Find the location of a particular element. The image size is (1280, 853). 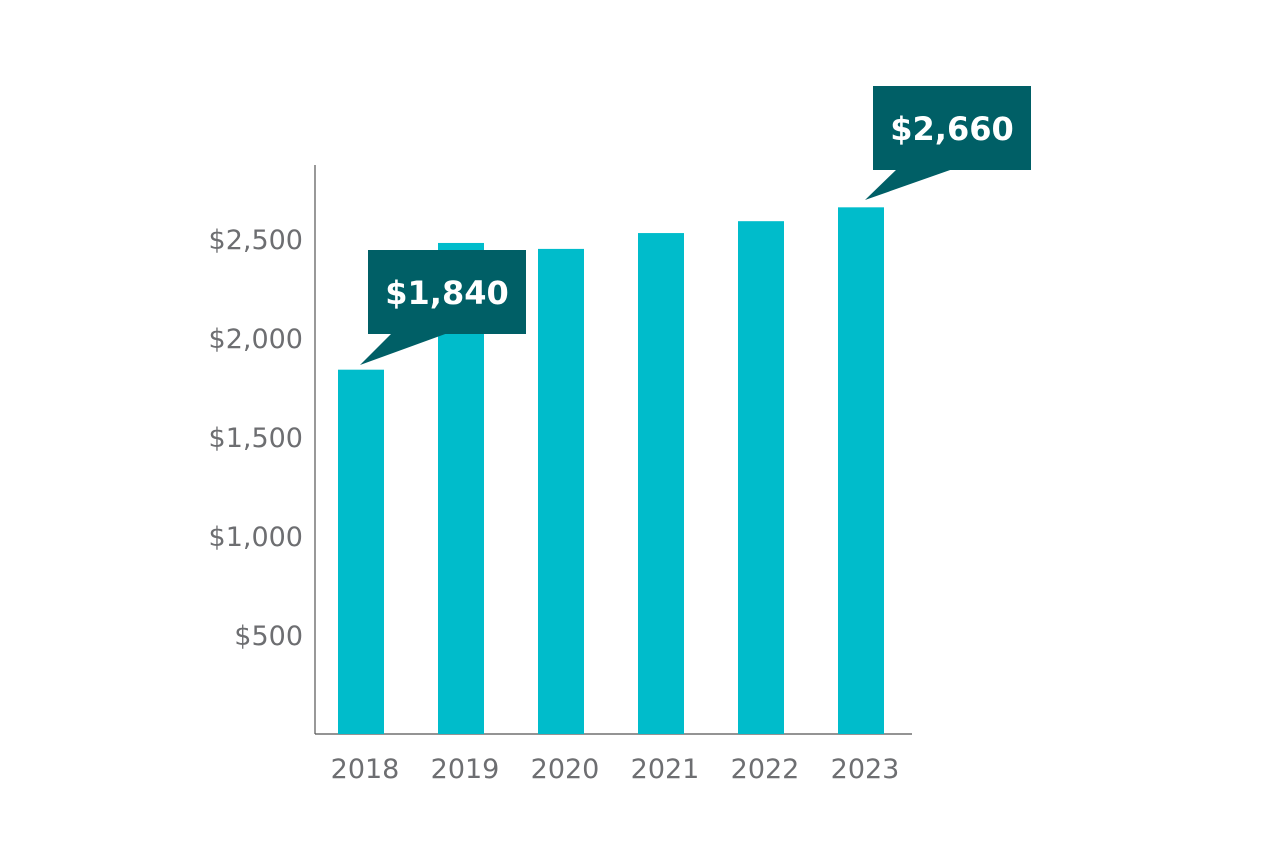

y-tick-label: $1,500 is located at coordinates (256, 438).